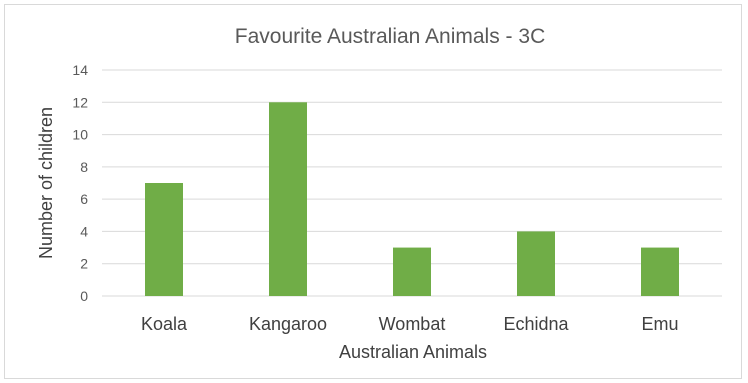 This screenshot has height=383, width=748. What do you see at coordinates (412, 271) in the screenshot?
I see `bar-wombat` at bounding box center [412, 271].